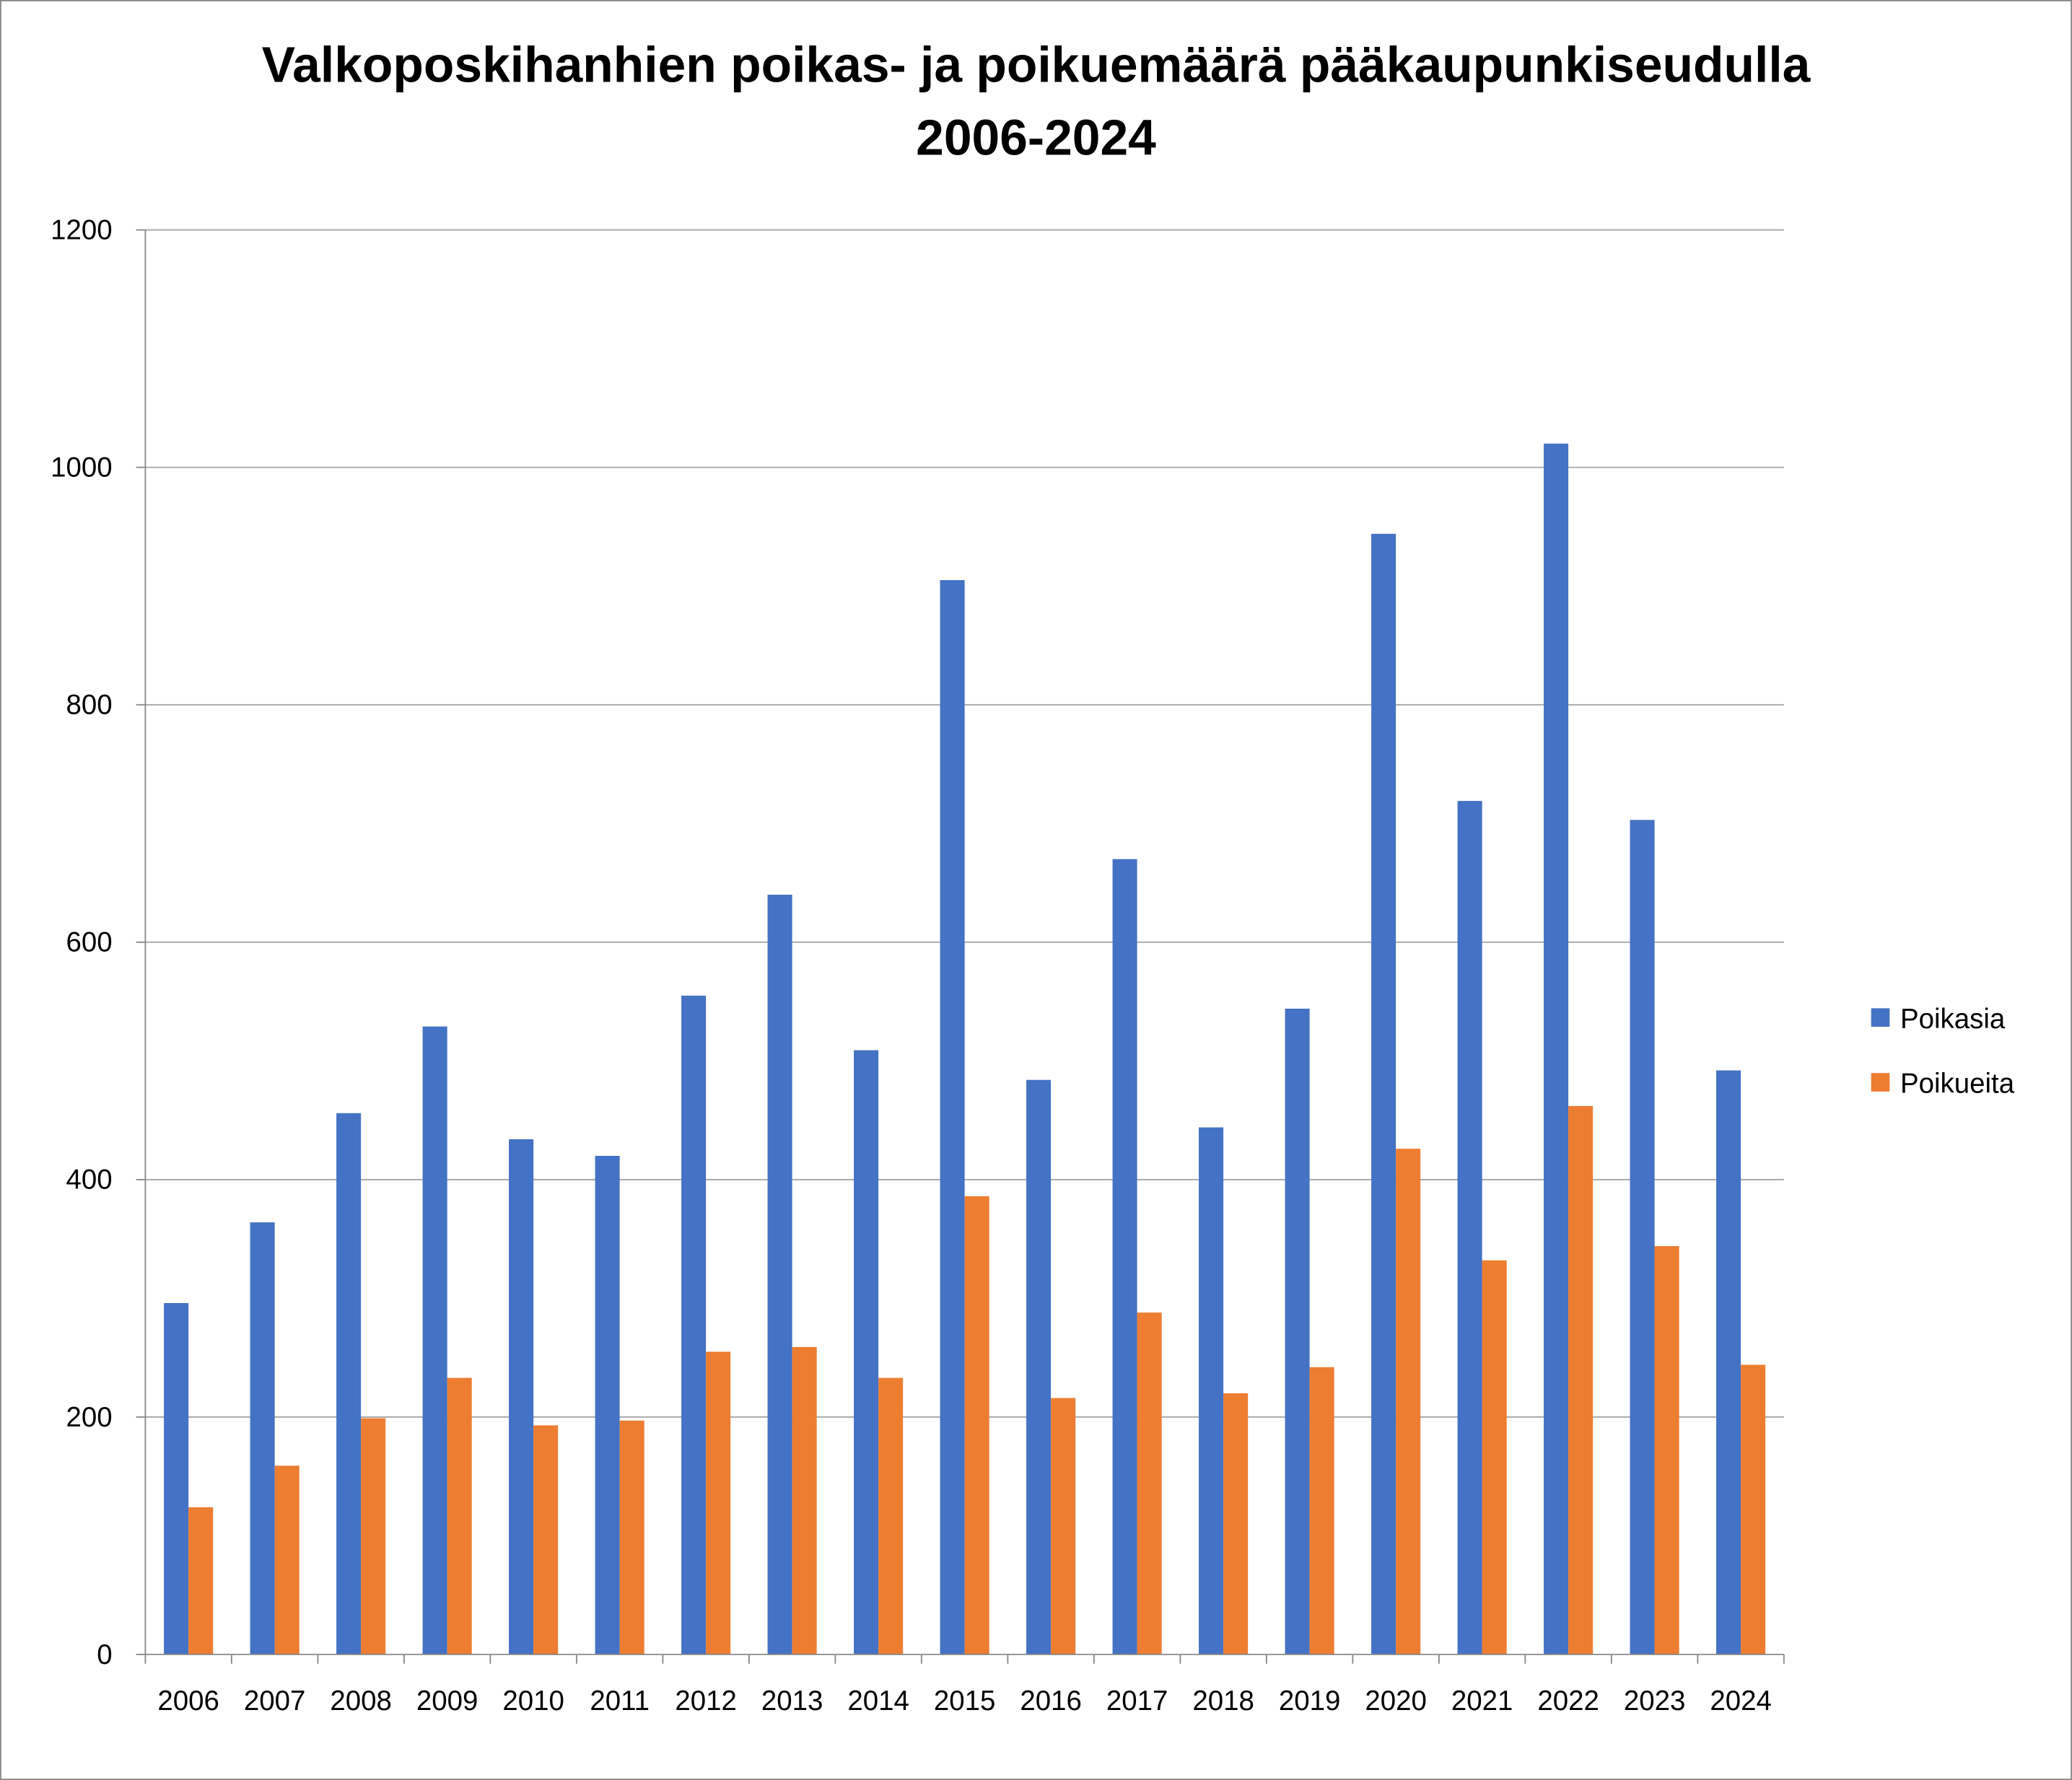 The width and height of the screenshot is (2072, 1780). What do you see at coordinates (89, 705) in the screenshot?
I see `y-tick-label: 800` at bounding box center [89, 705].